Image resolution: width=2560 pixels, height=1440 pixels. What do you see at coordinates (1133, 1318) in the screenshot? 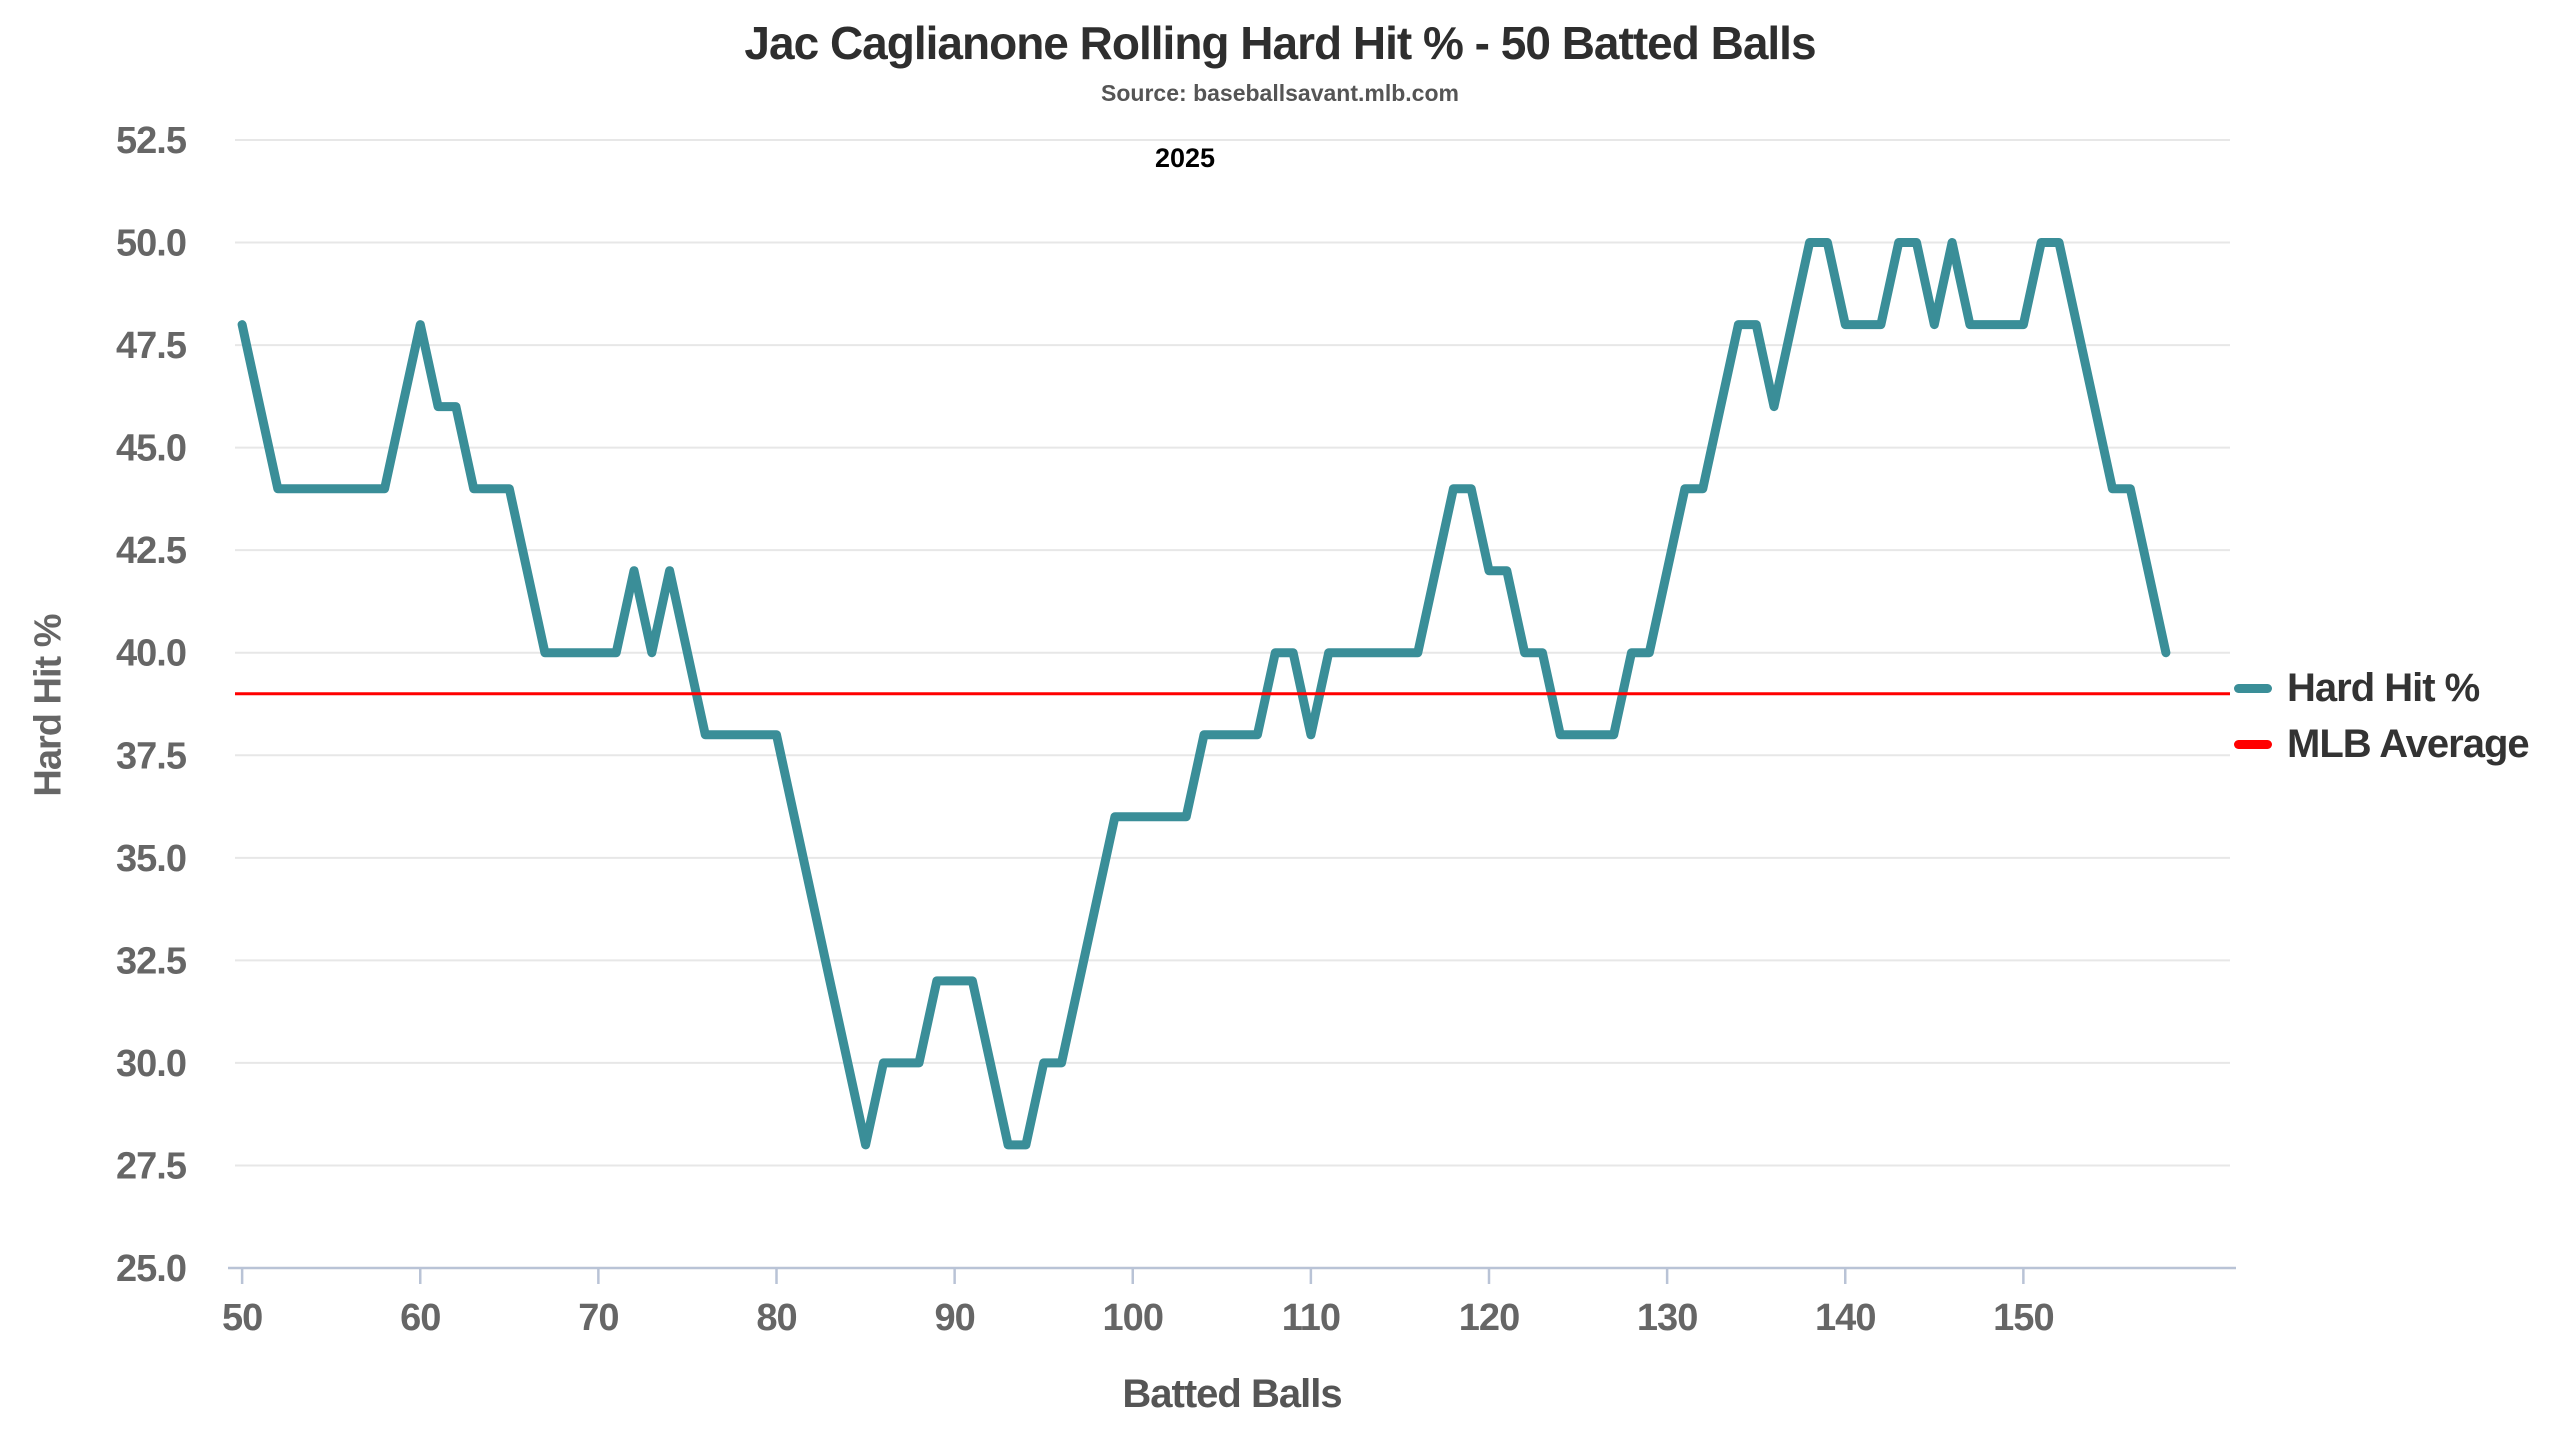
I see `x-tick-label-100: 100` at bounding box center [1133, 1318].